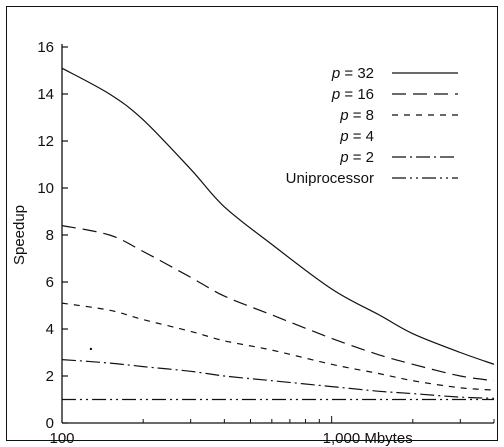 The image size is (504, 447). Describe the element at coordinates (50, 235) in the screenshot. I see `y-tick-label: 8` at that location.